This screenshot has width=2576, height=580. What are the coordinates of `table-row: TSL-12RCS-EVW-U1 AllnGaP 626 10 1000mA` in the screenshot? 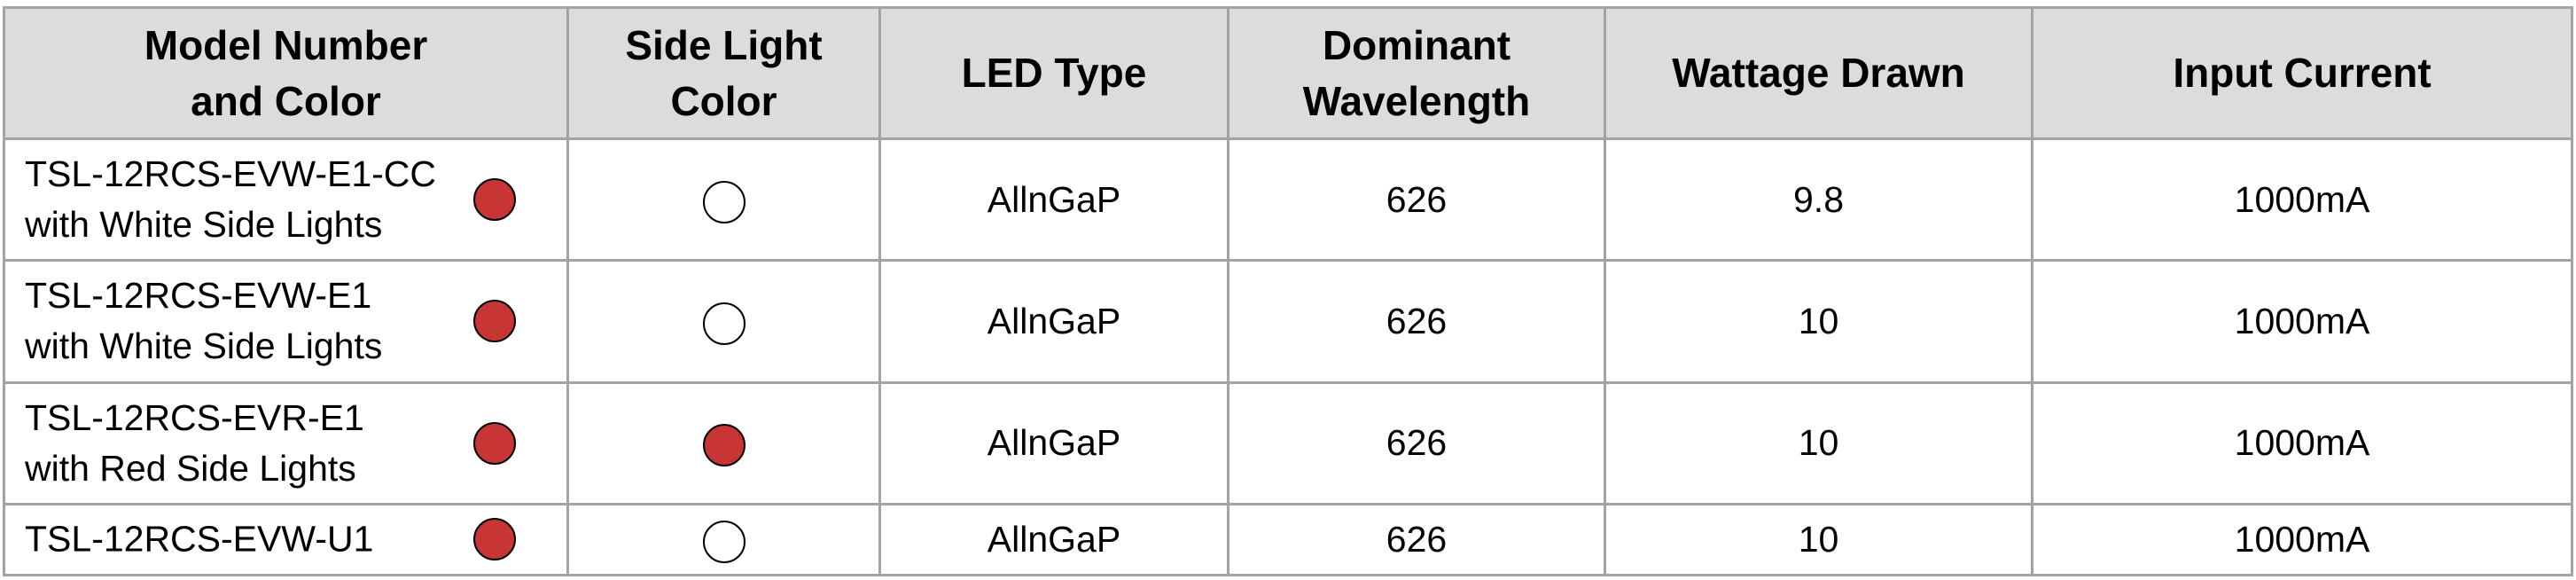 It's located at (1288, 539).